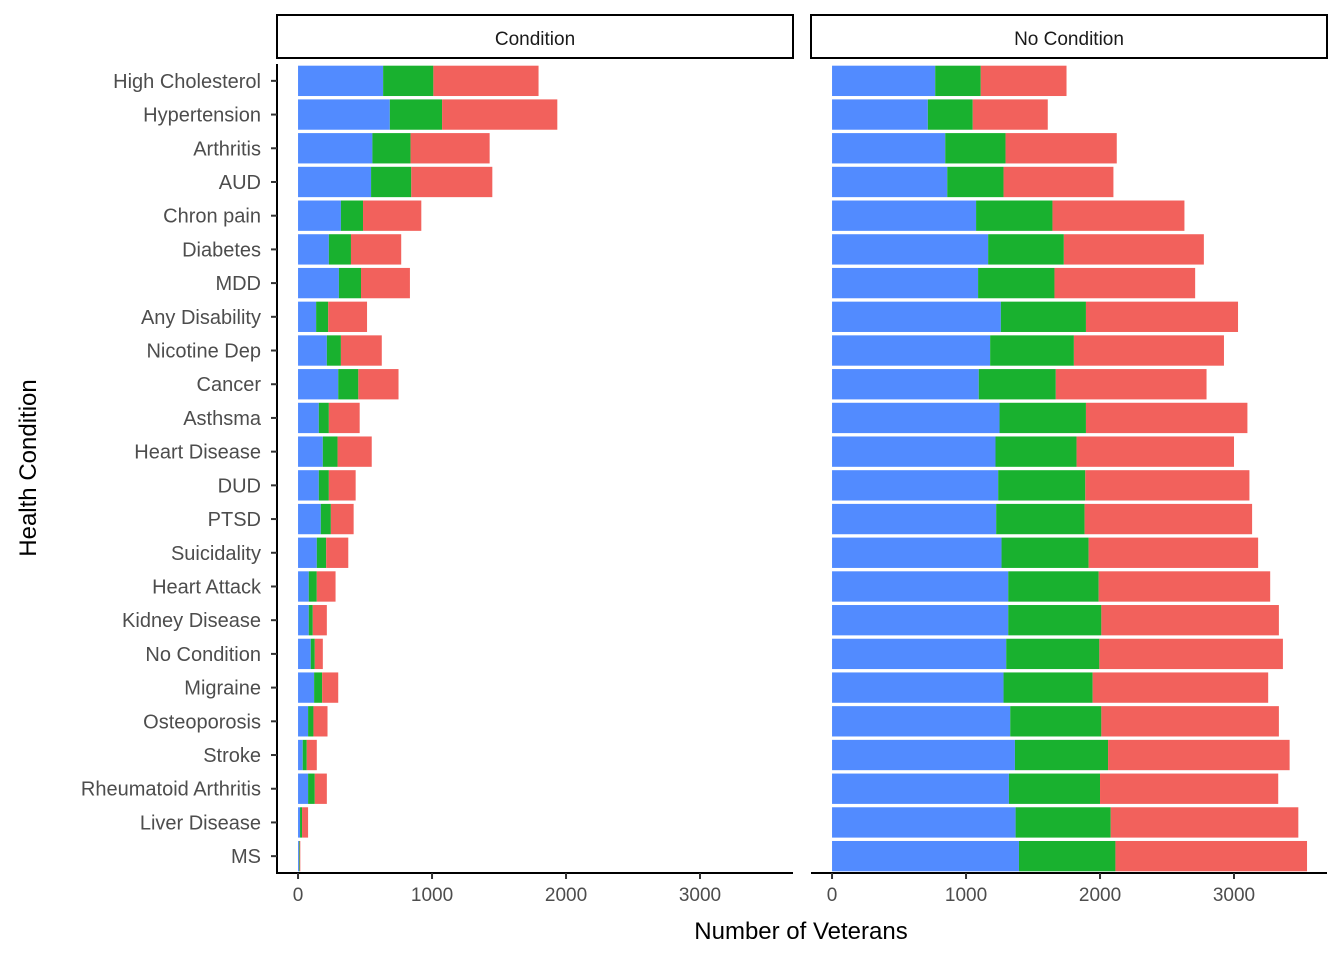 The height and width of the screenshot is (965, 1344). Describe the element at coordinates (232, 756) in the screenshot. I see `y-tick-label: Stroke` at that location.